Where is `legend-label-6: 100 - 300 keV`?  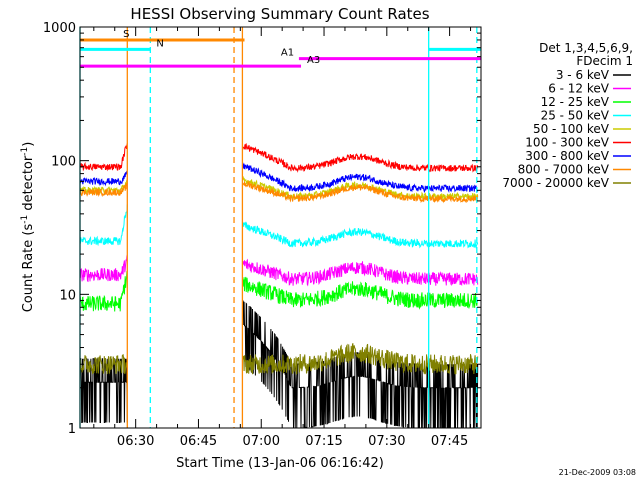 legend-label-6: 100 - 300 keV is located at coordinates (567, 143).